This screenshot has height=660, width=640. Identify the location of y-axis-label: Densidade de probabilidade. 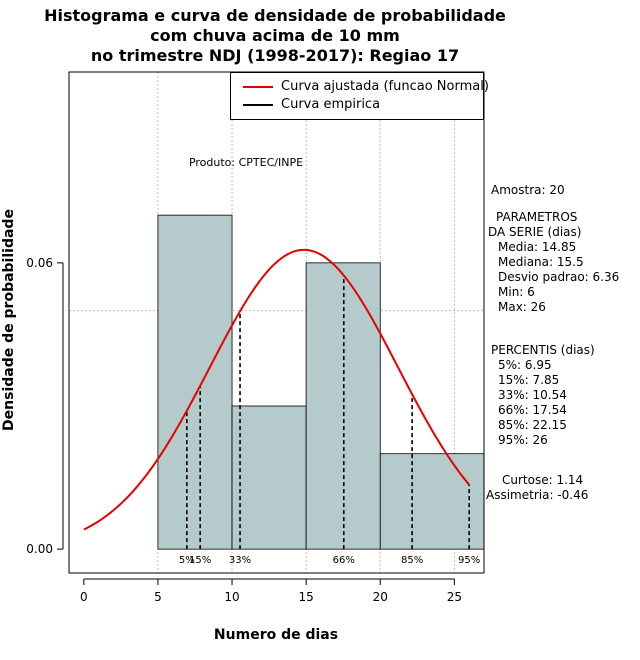
(9, 320).